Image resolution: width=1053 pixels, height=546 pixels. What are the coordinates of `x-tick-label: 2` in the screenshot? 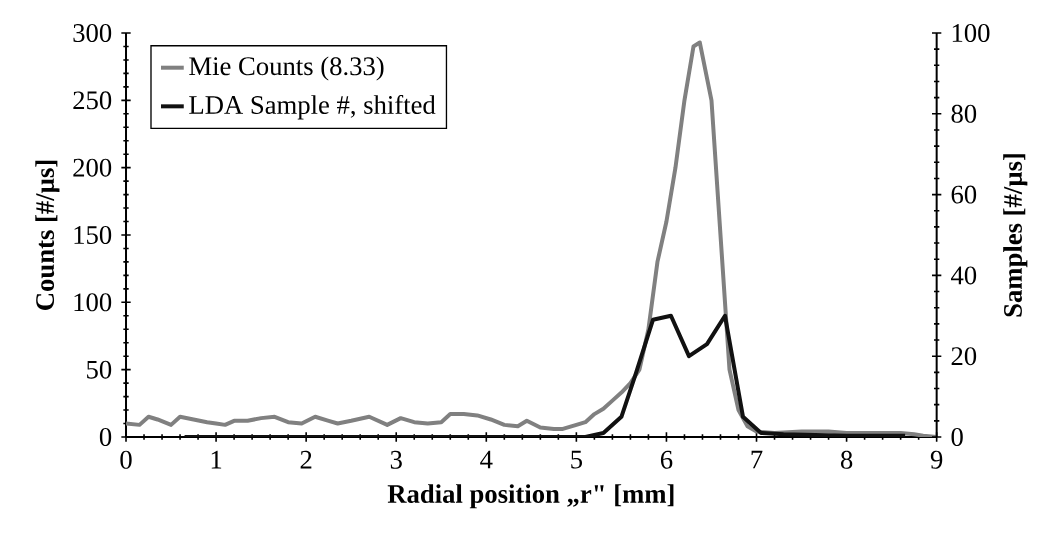 It's located at (306, 459).